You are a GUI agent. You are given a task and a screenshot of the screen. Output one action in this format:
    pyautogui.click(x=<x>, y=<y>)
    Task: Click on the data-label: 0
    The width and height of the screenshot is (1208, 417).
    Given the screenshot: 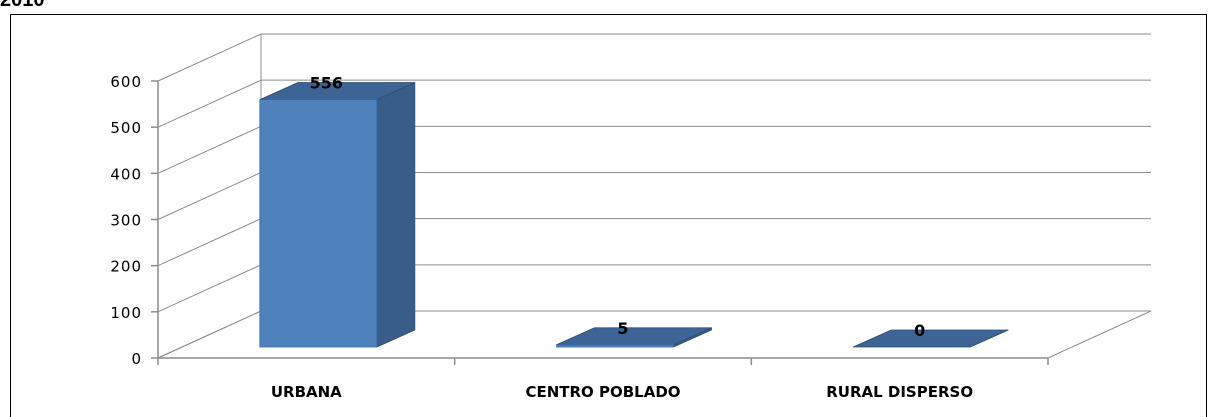 What is the action you would take?
    pyautogui.click(x=919, y=330)
    